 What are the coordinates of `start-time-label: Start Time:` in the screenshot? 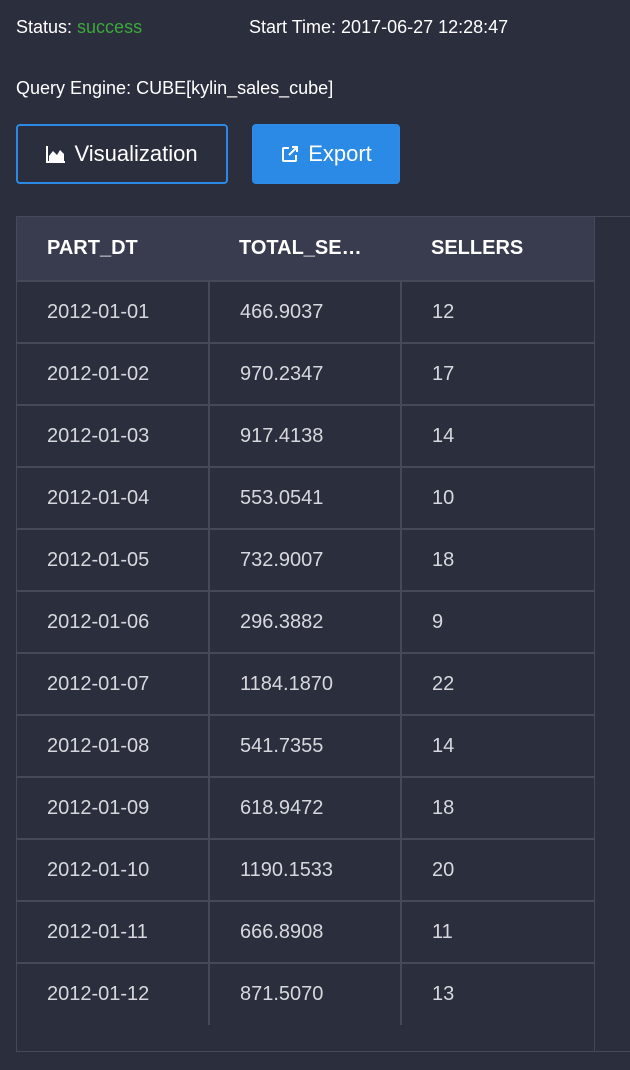 It's located at (293, 27).